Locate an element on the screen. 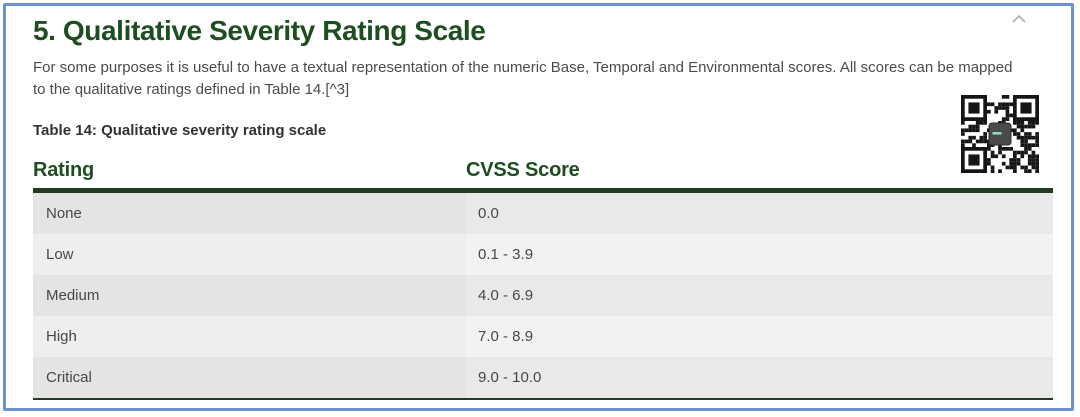  table-row: Critical 9.0 - 10.0 is located at coordinates (543, 377).